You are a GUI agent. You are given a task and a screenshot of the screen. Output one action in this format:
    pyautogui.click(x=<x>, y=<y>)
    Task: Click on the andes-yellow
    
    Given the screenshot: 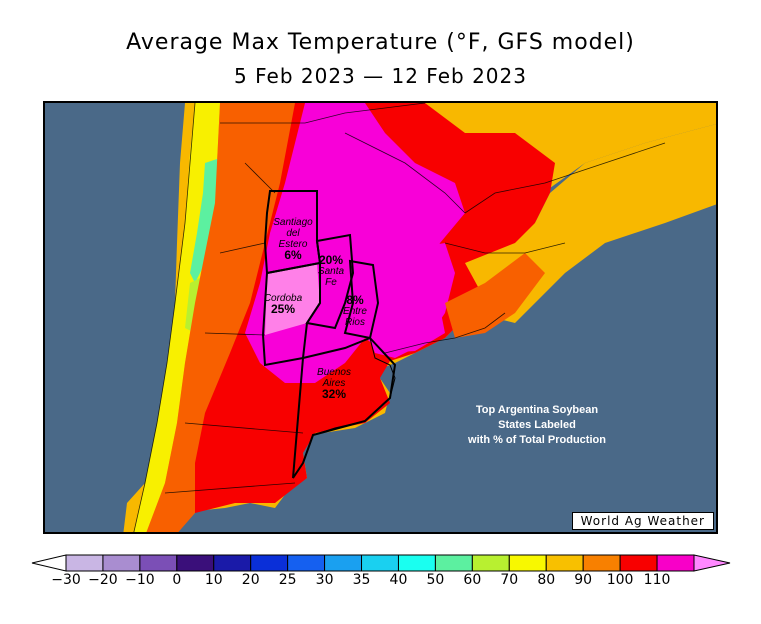 What is the action you would take?
    pyautogui.click(x=176, y=317)
    